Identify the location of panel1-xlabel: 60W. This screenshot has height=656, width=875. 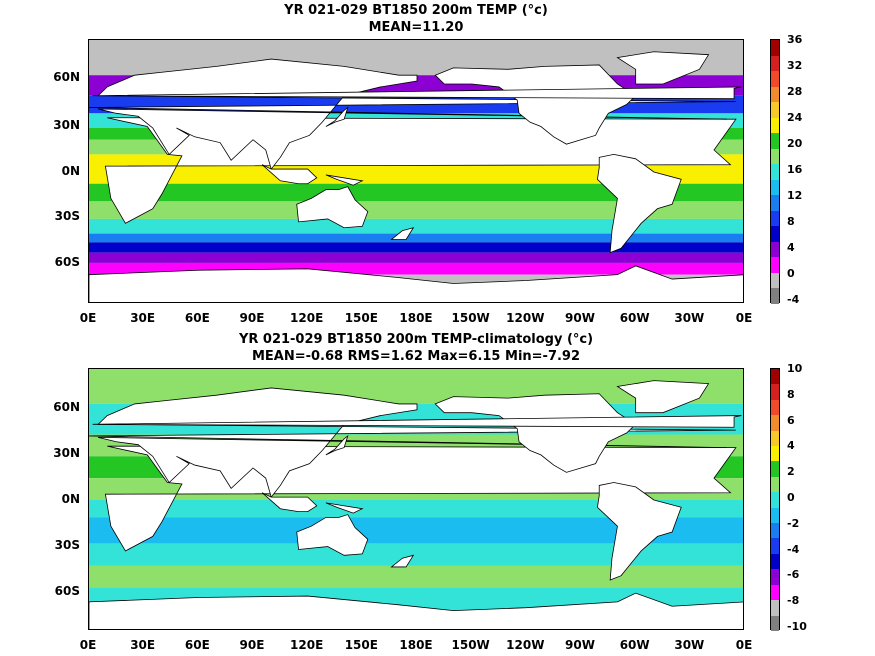
(634, 318).